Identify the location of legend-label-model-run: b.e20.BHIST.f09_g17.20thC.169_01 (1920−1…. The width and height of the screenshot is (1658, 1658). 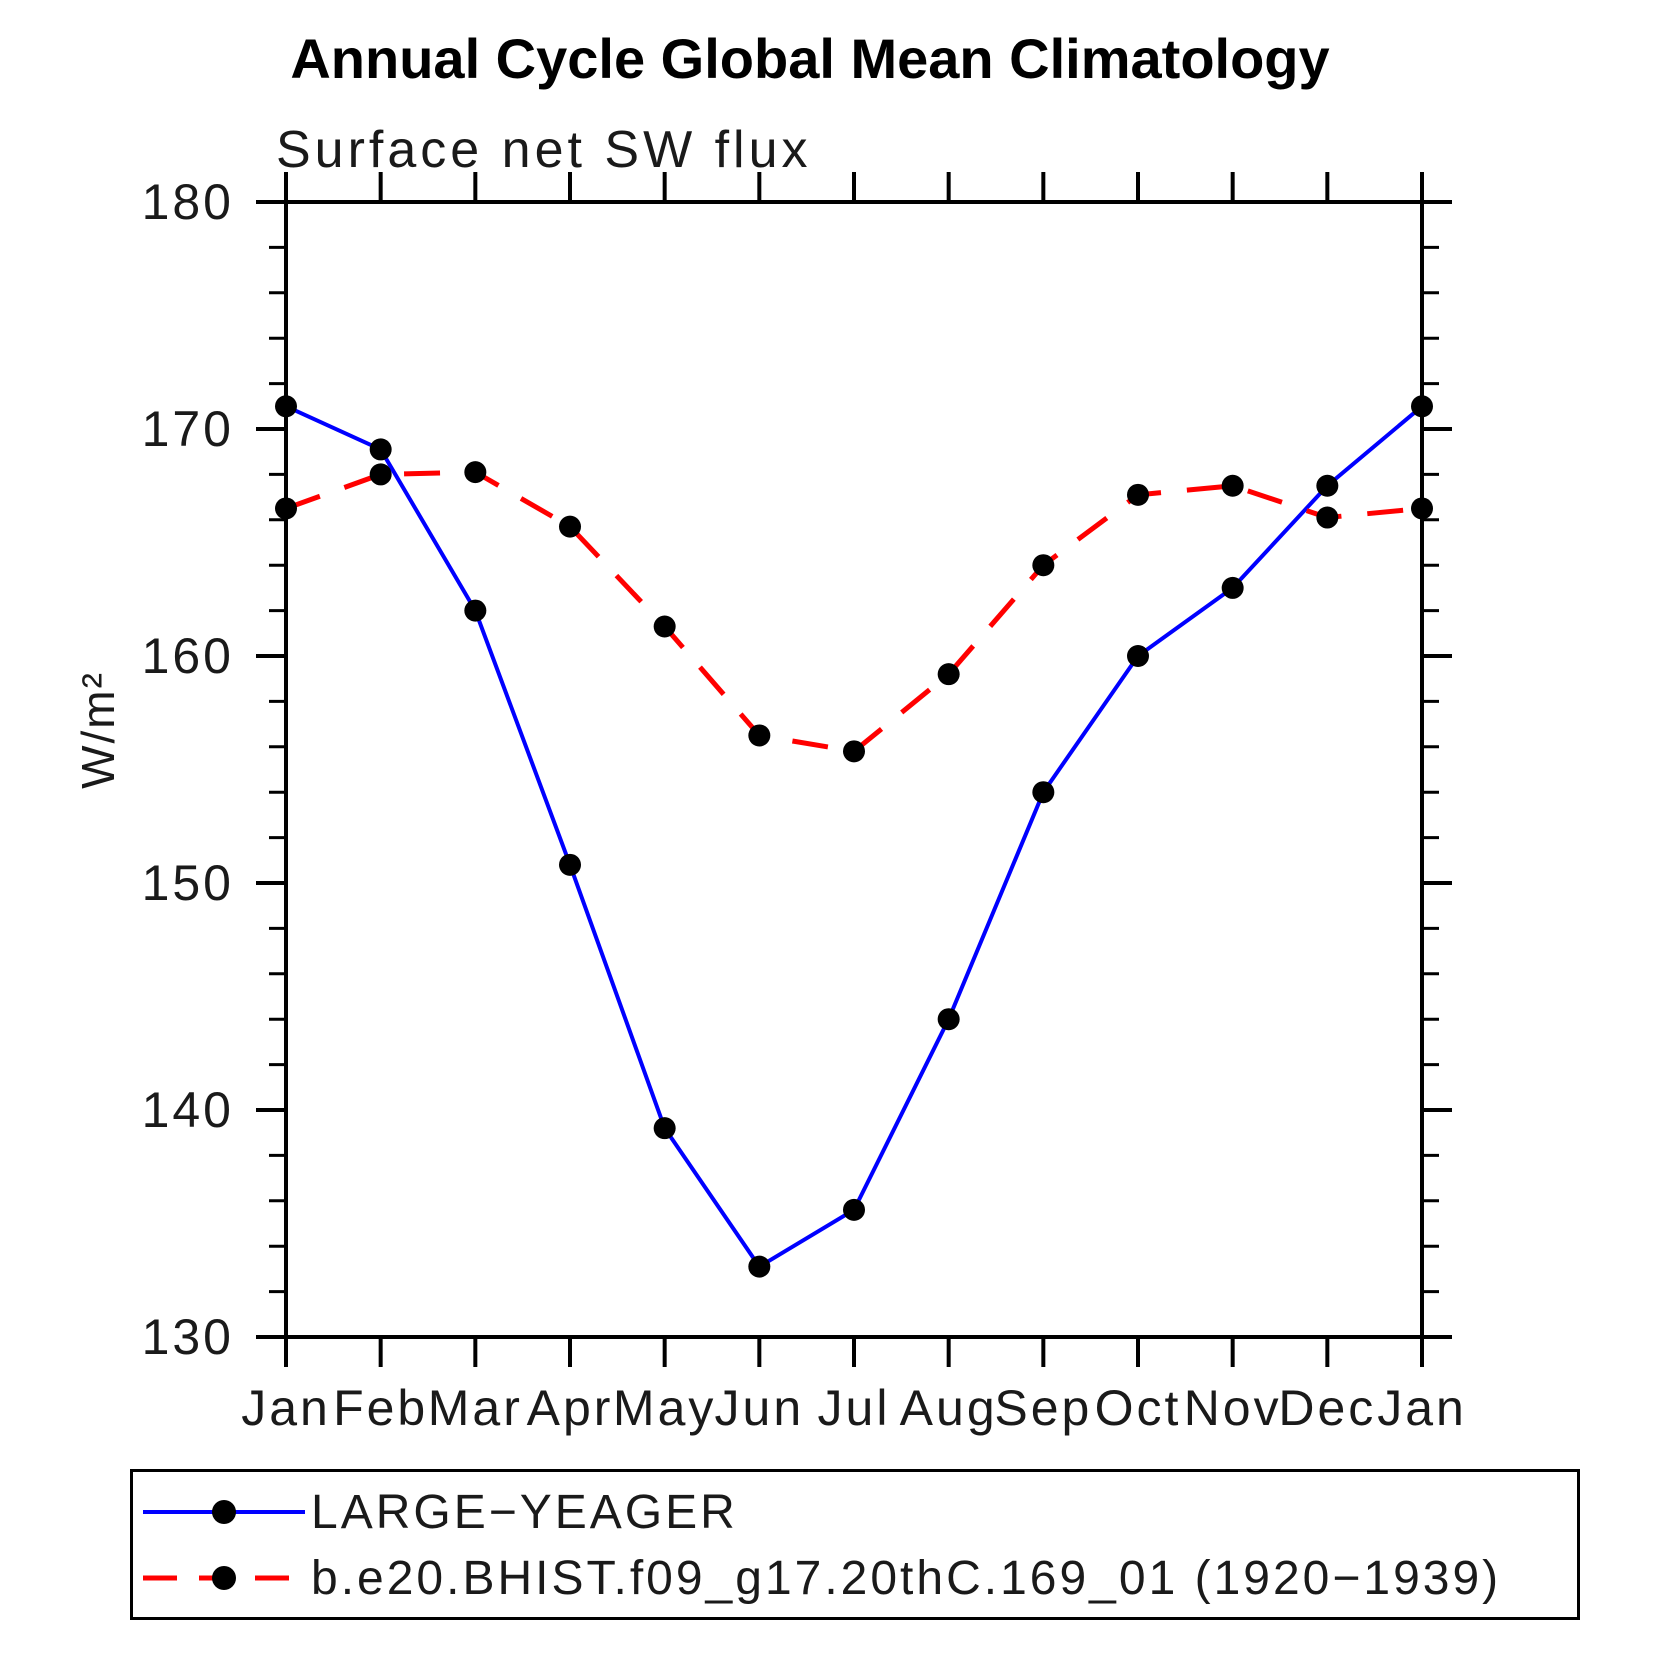
(906, 1578).